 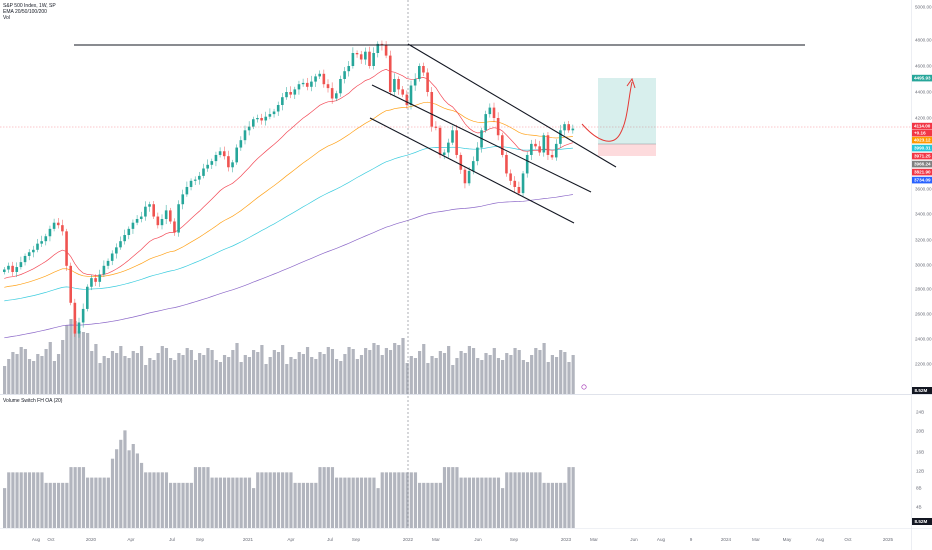 I want to click on price-tick-label: 4800.00, so click(x=923, y=40).